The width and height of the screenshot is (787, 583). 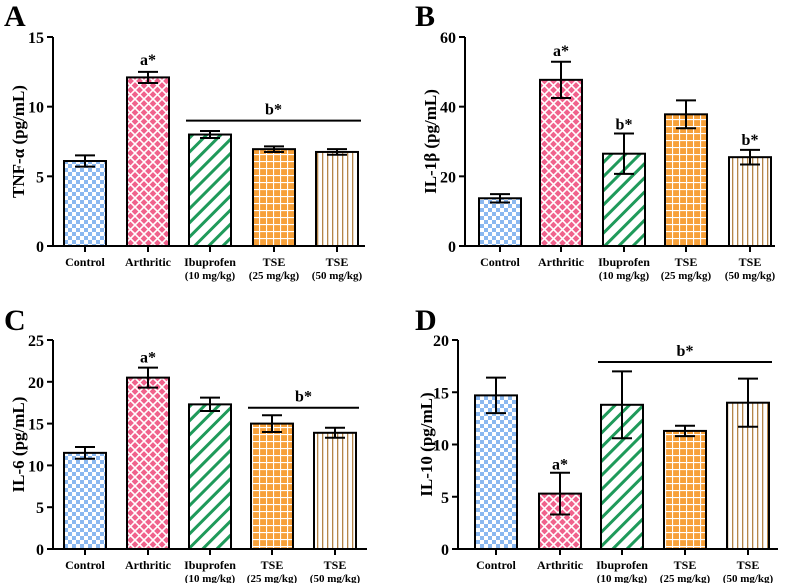 What do you see at coordinates (18, 141) in the screenshot?
I see `y-axis-label: TNF-α (pg/mL)` at bounding box center [18, 141].